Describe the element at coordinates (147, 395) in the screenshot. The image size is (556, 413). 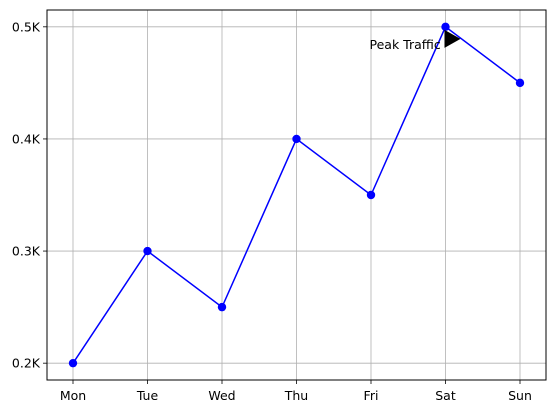
I see `x-tick-label: Tue` at that location.